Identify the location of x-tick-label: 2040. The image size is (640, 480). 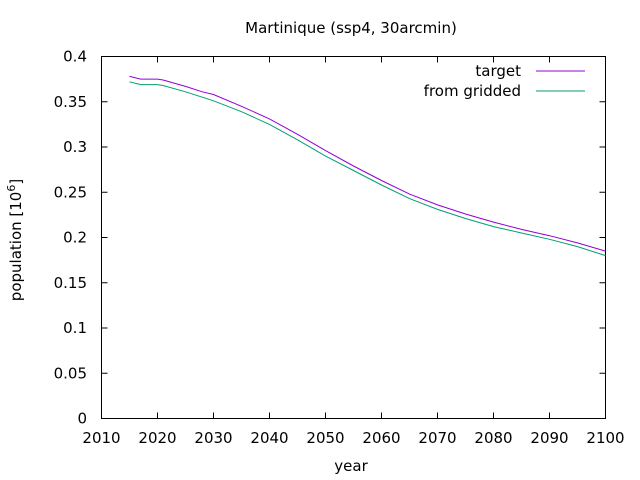
(269, 438).